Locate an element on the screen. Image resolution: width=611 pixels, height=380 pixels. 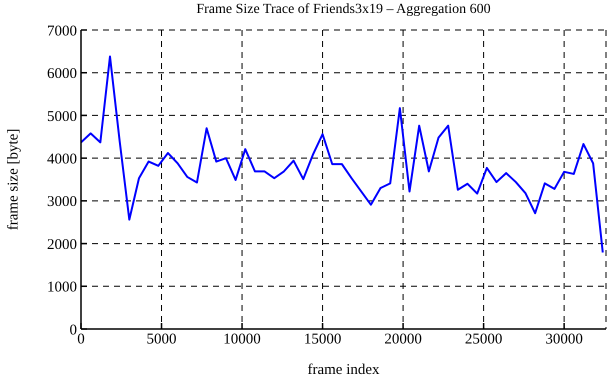
y-axis-title: frame size [byte] is located at coordinates (13, 179).